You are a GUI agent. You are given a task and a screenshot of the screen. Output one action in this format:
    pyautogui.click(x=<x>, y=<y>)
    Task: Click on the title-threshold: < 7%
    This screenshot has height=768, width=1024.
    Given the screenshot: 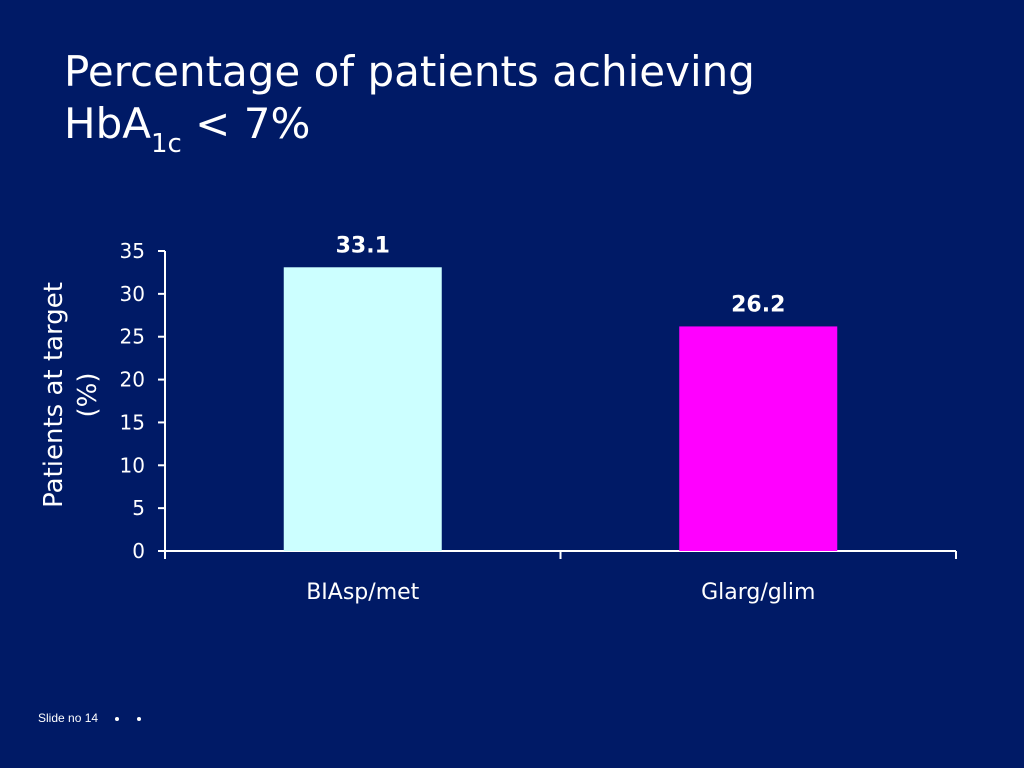 What is the action you would take?
    pyautogui.click(x=246, y=123)
    